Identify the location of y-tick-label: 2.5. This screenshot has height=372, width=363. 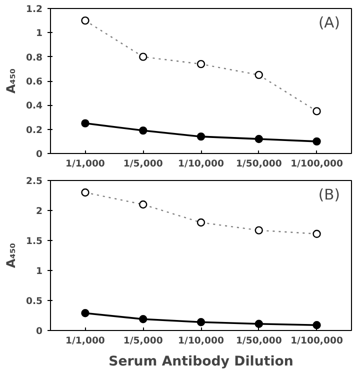
(34, 181).